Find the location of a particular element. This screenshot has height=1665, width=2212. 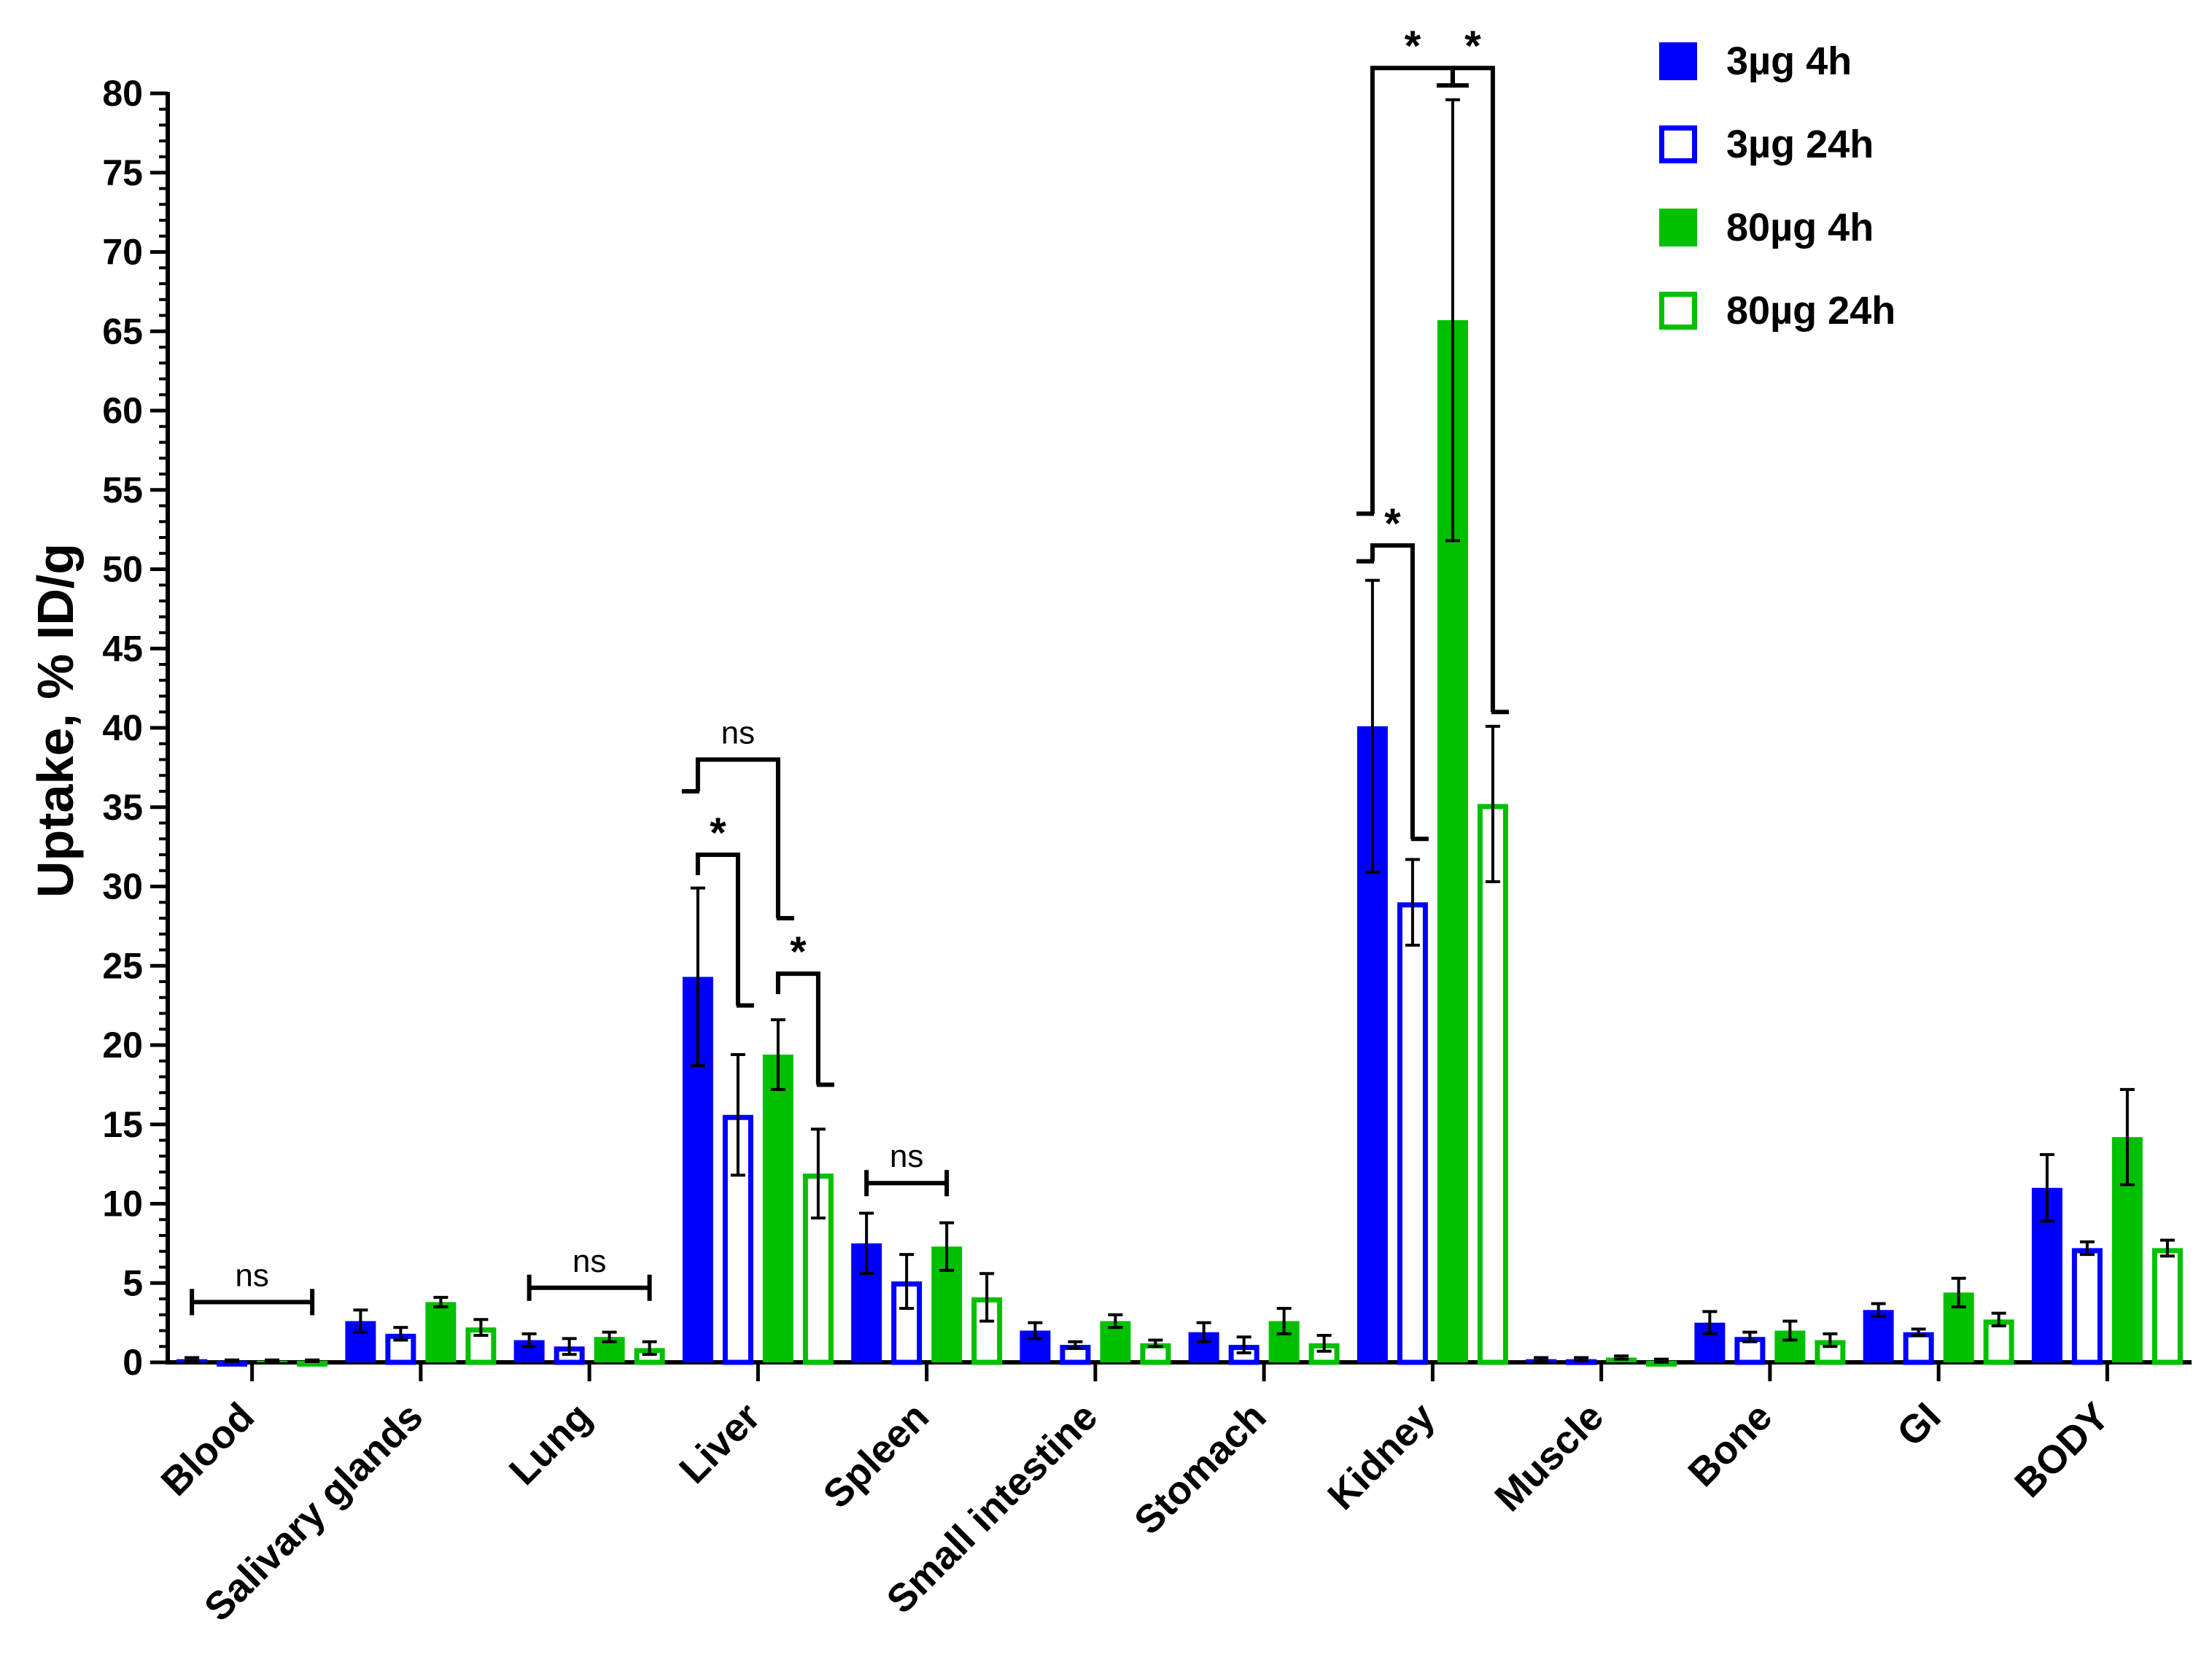

legend-label: 3µg 4h is located at coordinates (1789, 61).